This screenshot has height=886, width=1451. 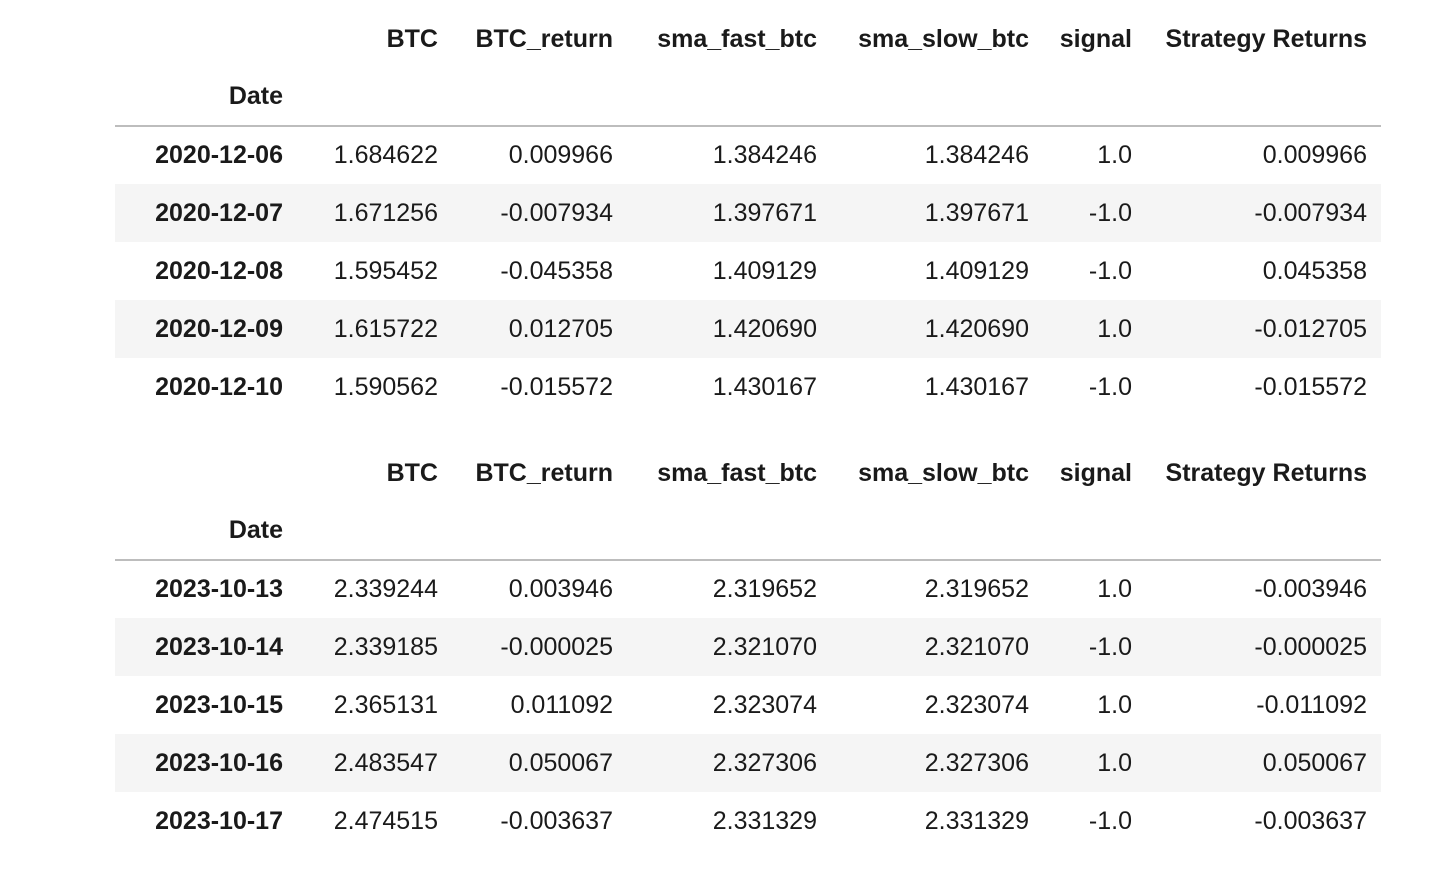 I want to click on row-index-date: 2020-12-07, so click(x=219, y=212).